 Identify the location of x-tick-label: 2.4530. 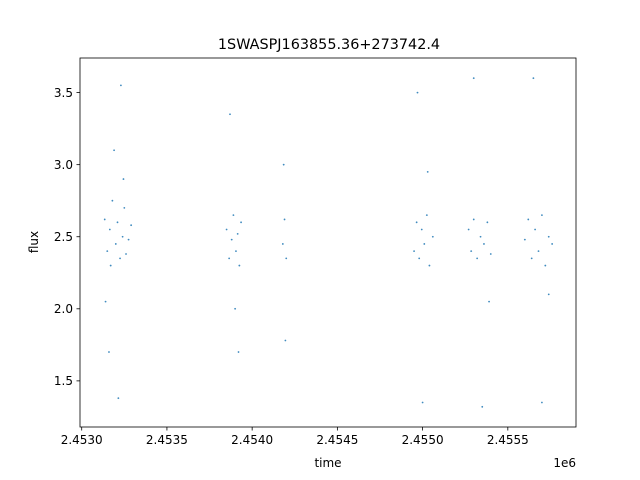
(82, 440).